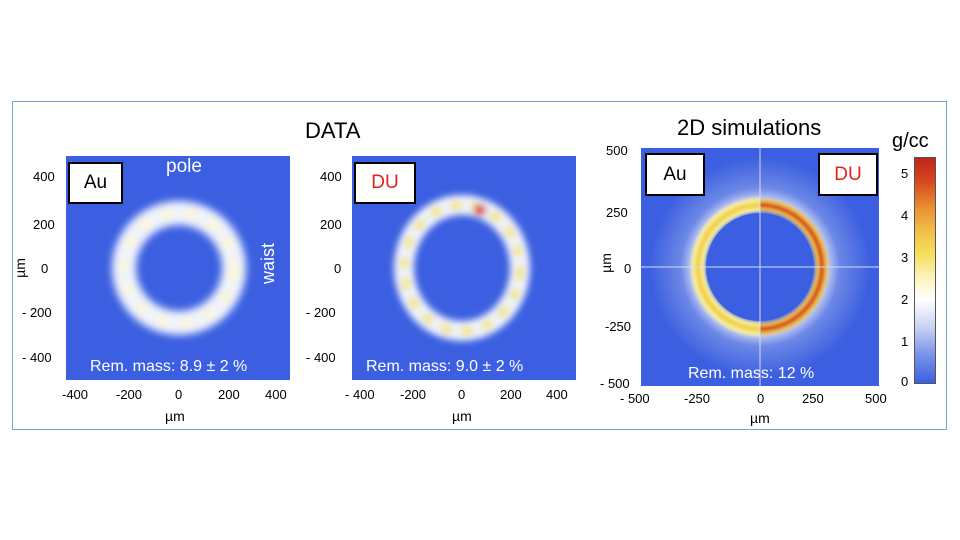 This screenshot has height=540, width=960. What do you see at coordinates (557, 394) in the screenshot?
I see `p2-xtick-400: 400` at bounding box center [557, 394].